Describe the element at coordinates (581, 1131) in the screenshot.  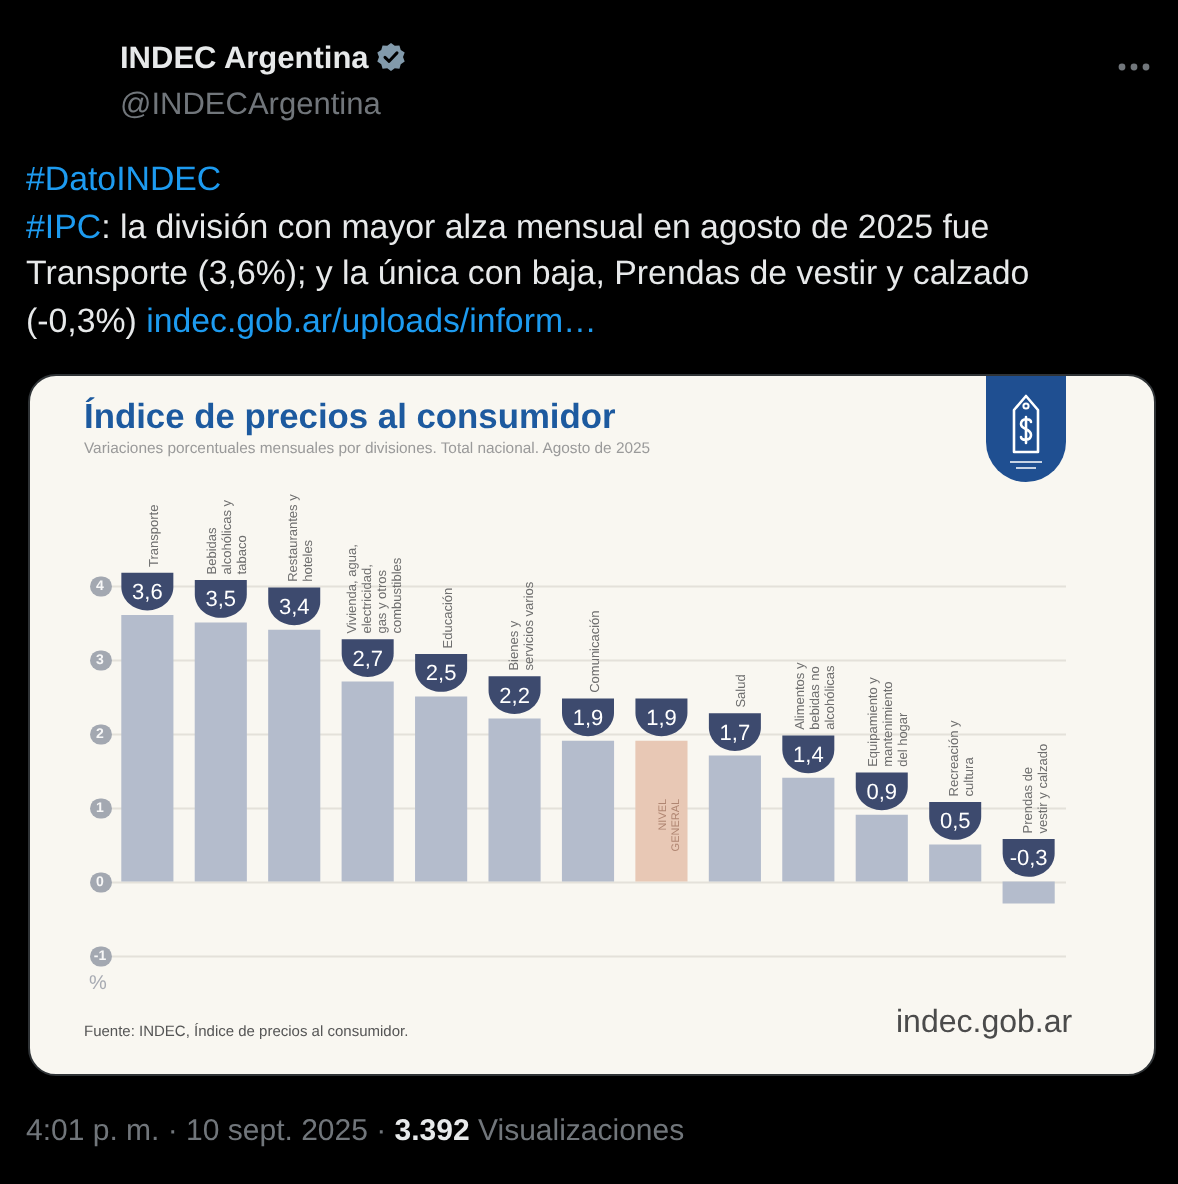
I see `text: Visualizaciones` at that location.